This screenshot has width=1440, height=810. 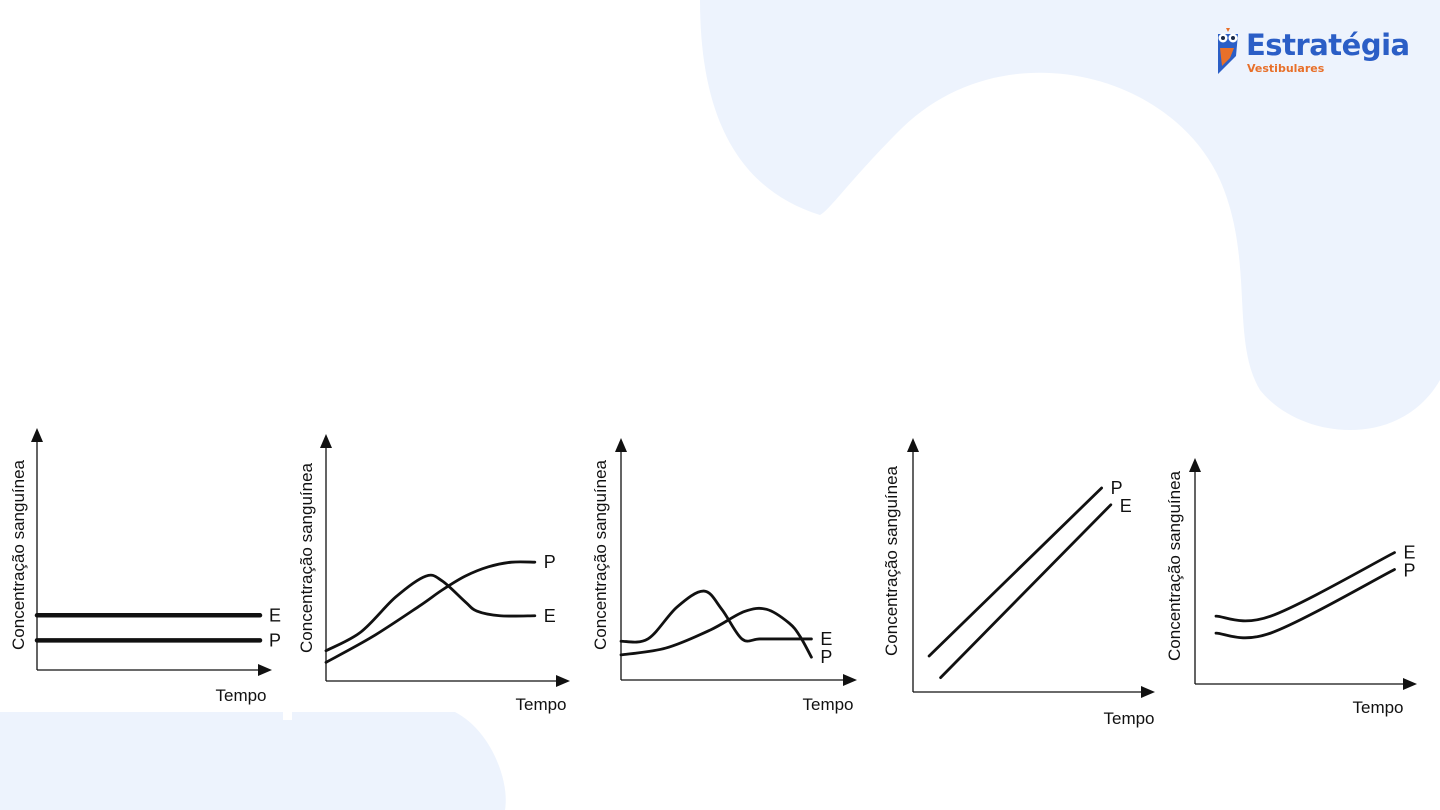 I want to click on chart-5: Concentração sanguínea Tempo E P, so click(x=1297, y=587).